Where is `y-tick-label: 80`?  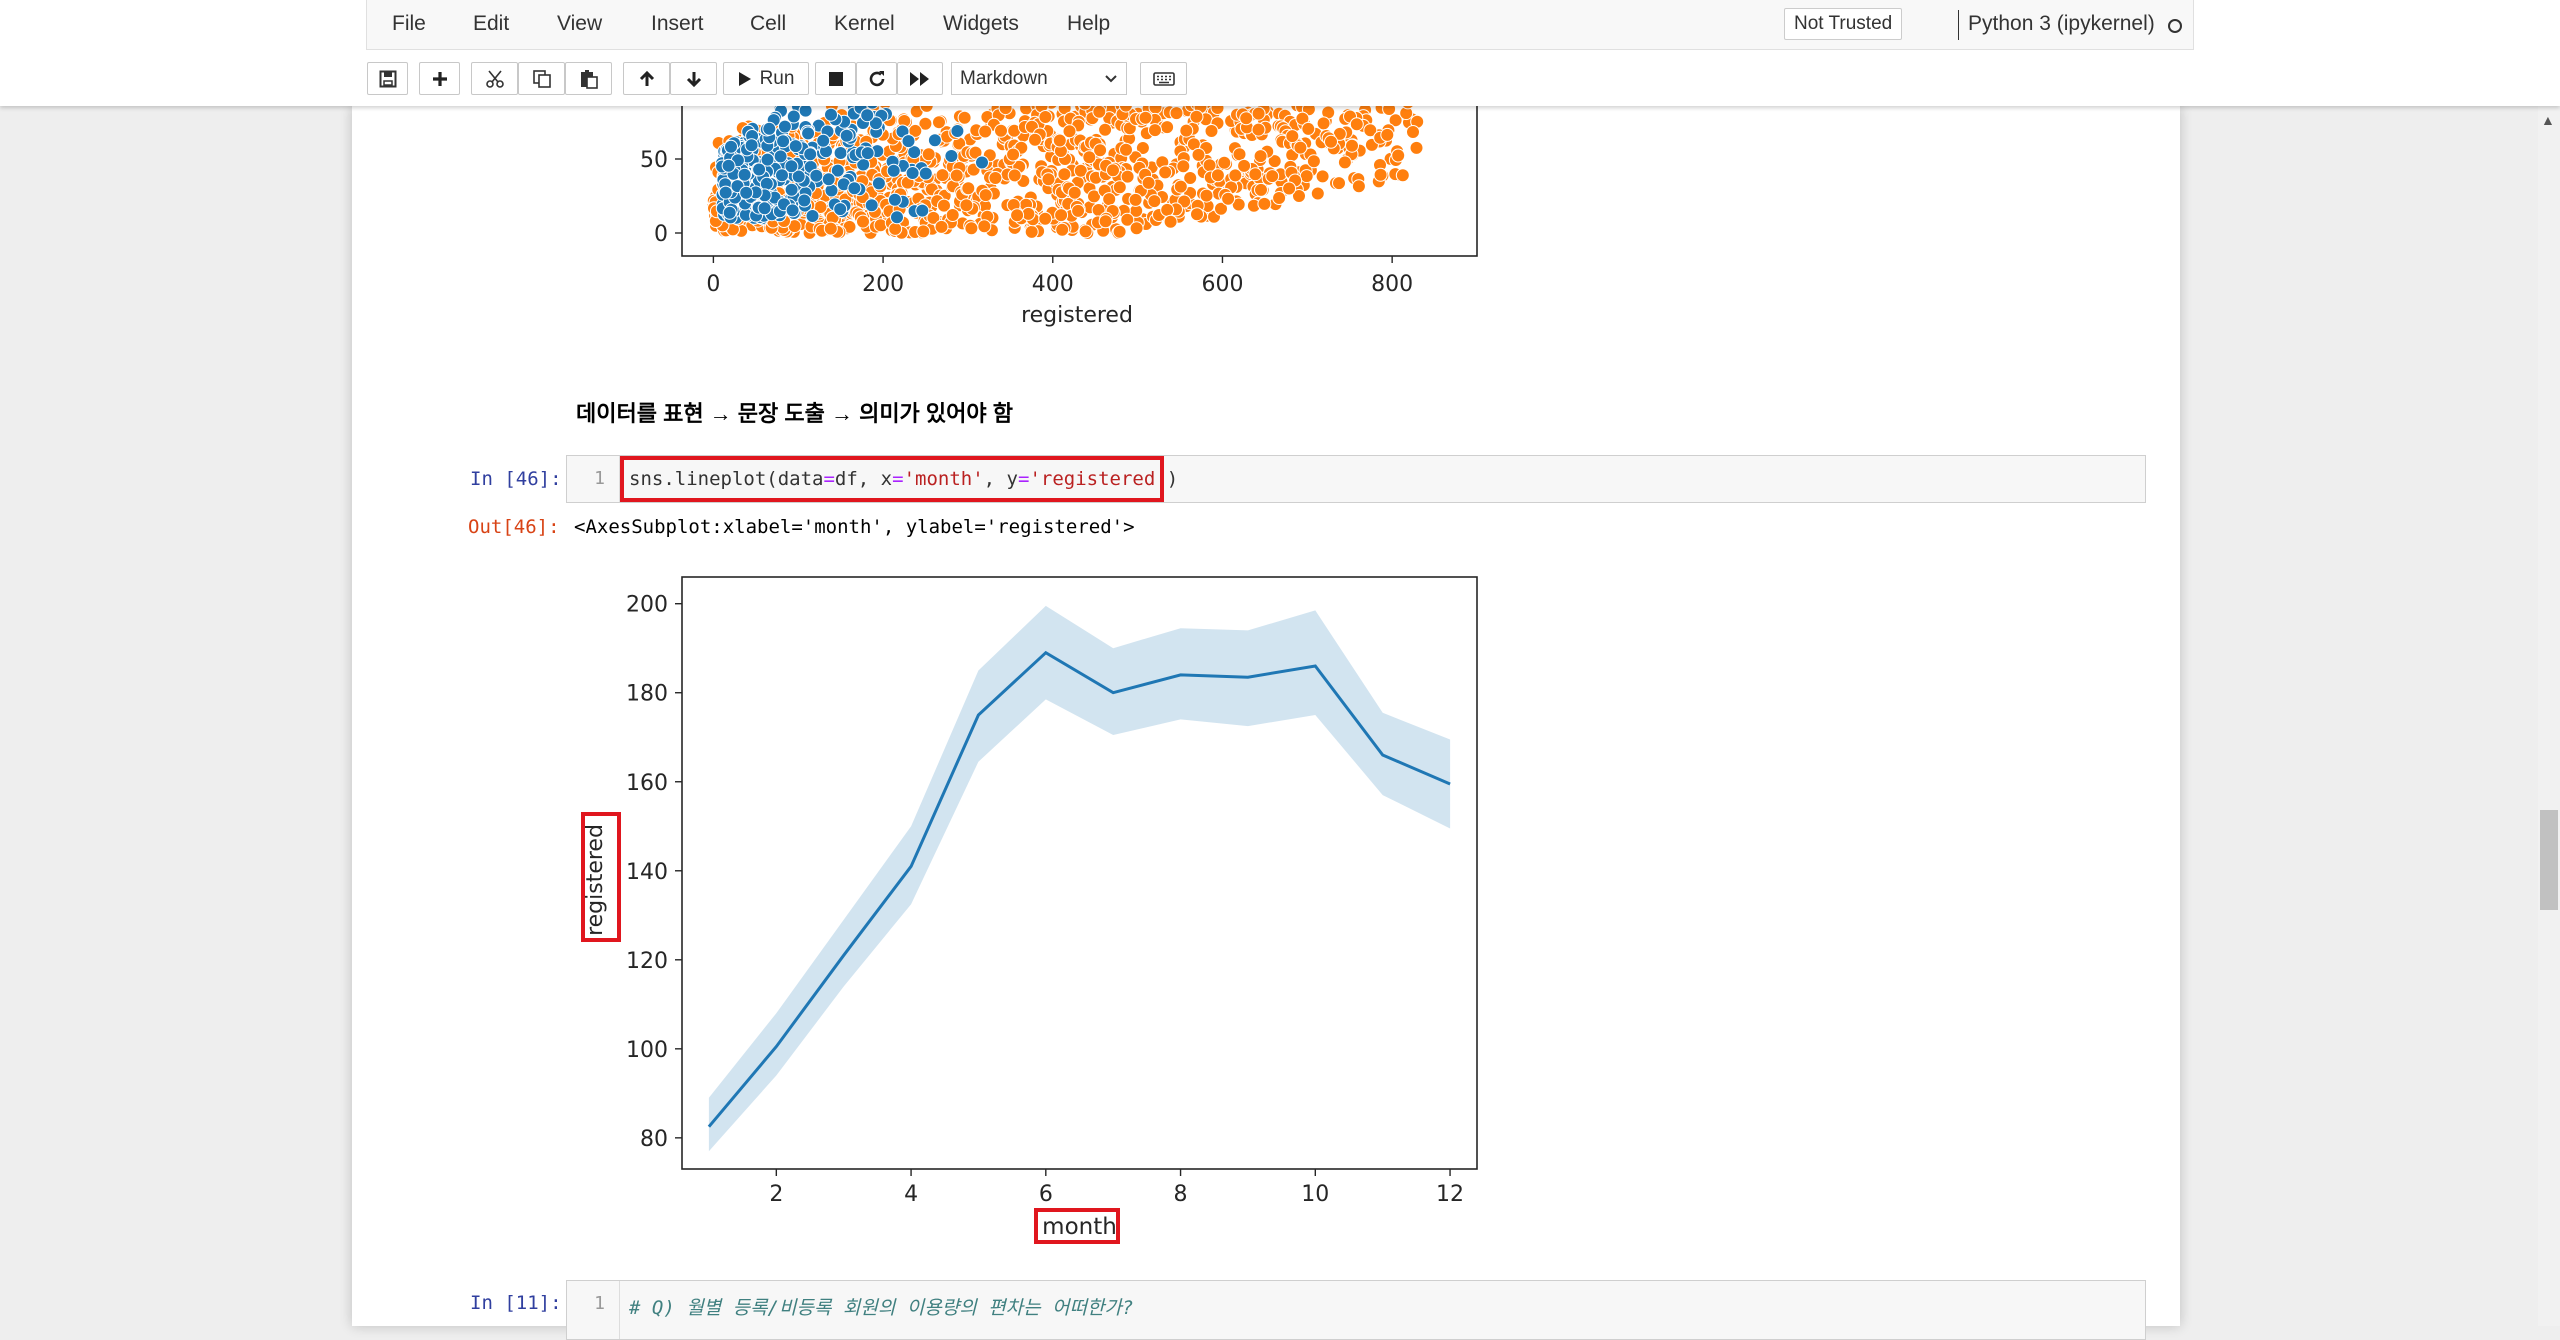 y-tick-label: 80 is located at coordinates (654, 1139).